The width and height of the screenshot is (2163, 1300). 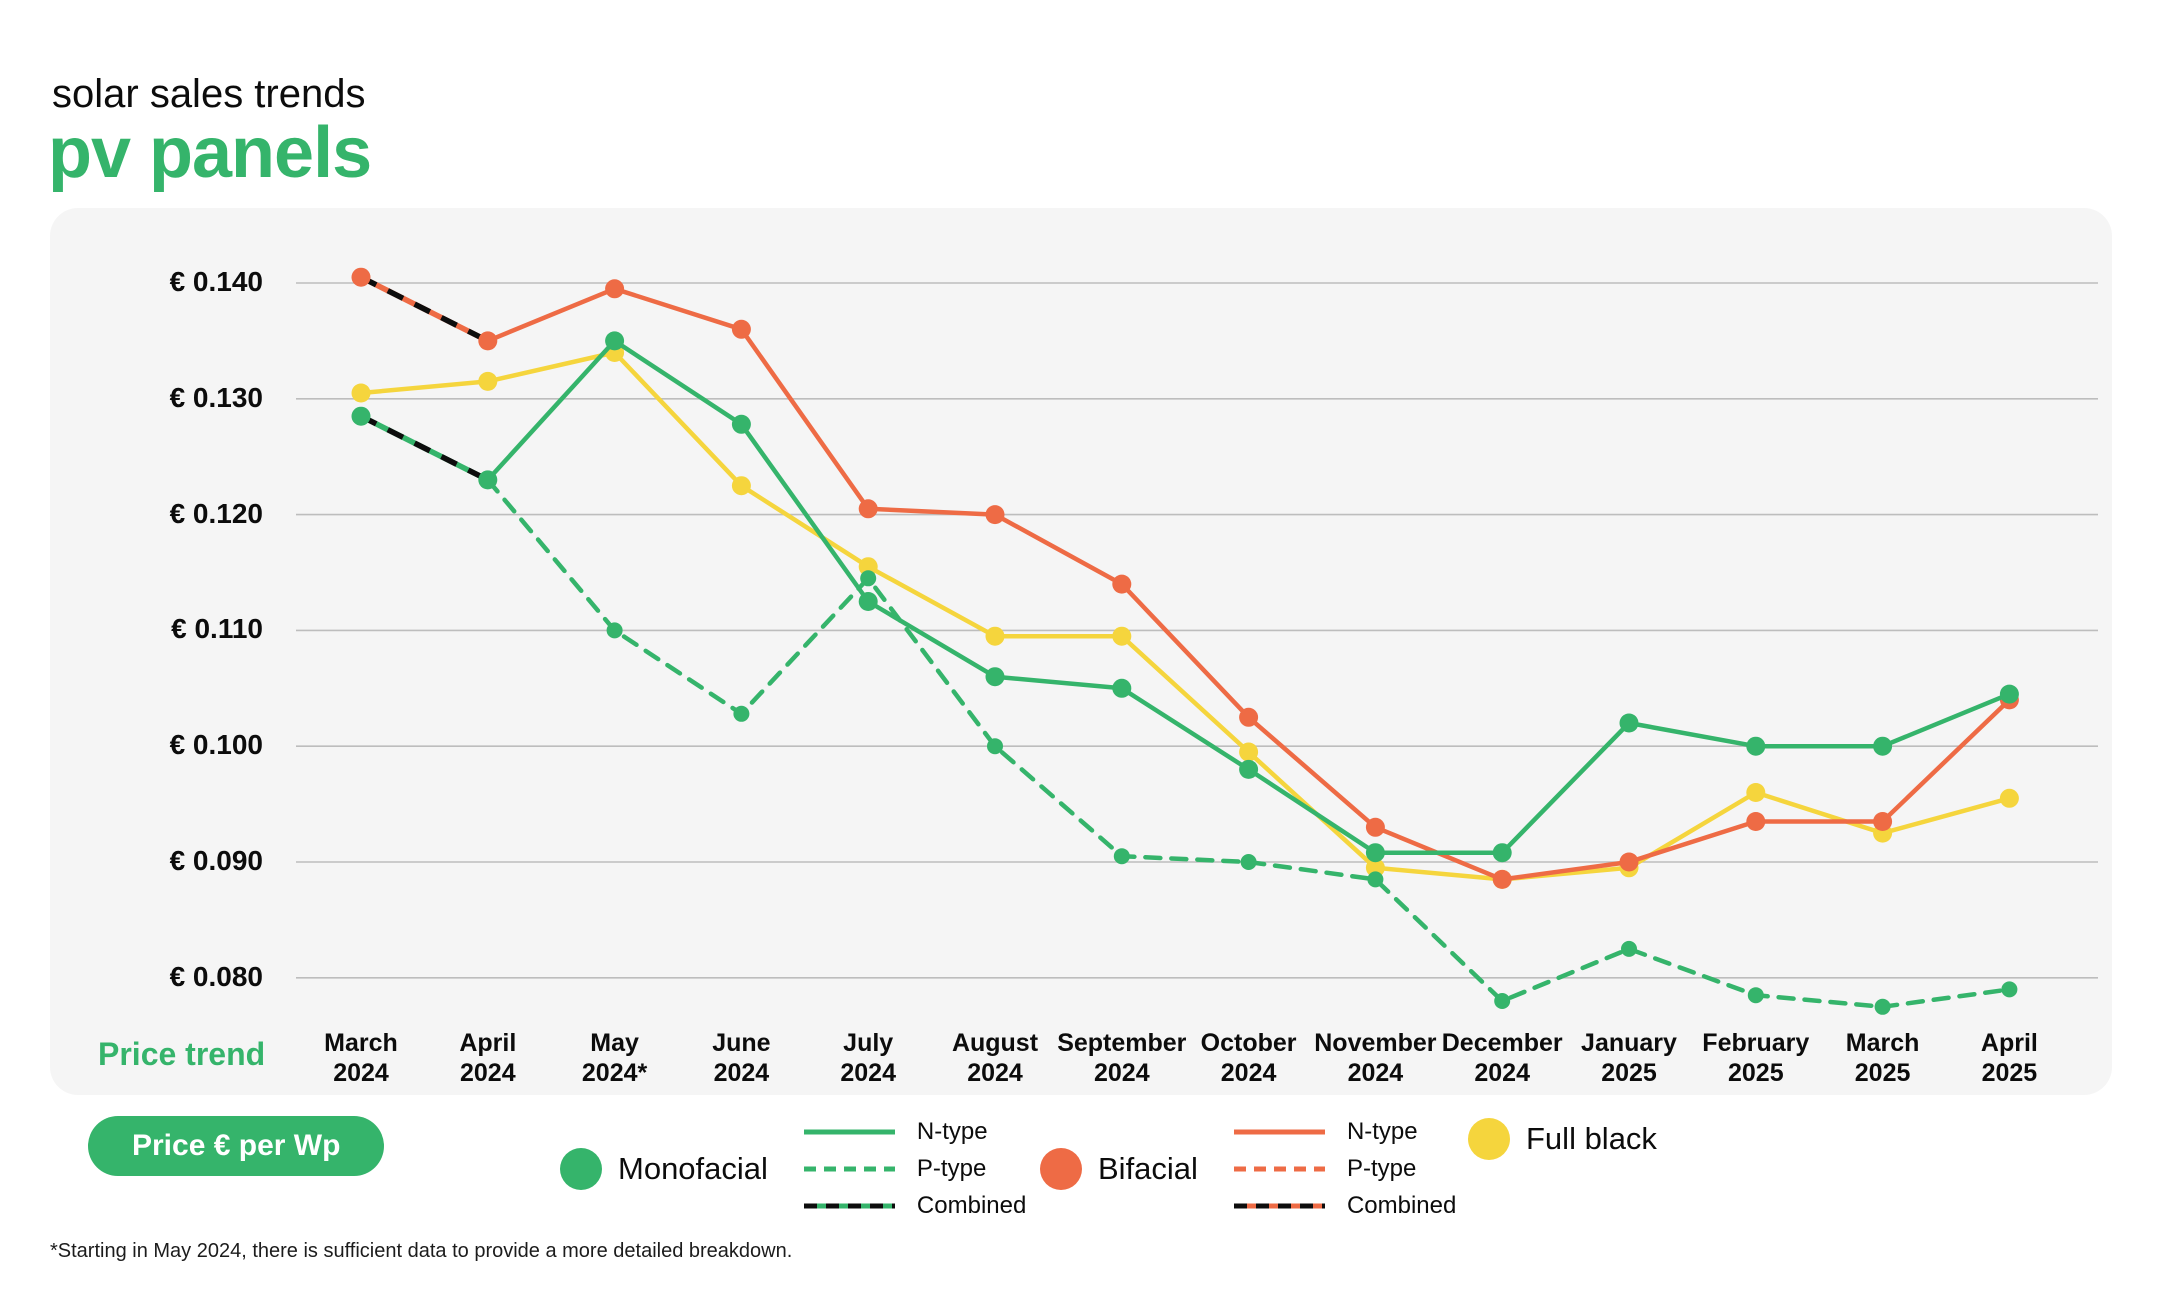 I want to click on x-tick-label: April 2025, so click(x=2009, y=1058).